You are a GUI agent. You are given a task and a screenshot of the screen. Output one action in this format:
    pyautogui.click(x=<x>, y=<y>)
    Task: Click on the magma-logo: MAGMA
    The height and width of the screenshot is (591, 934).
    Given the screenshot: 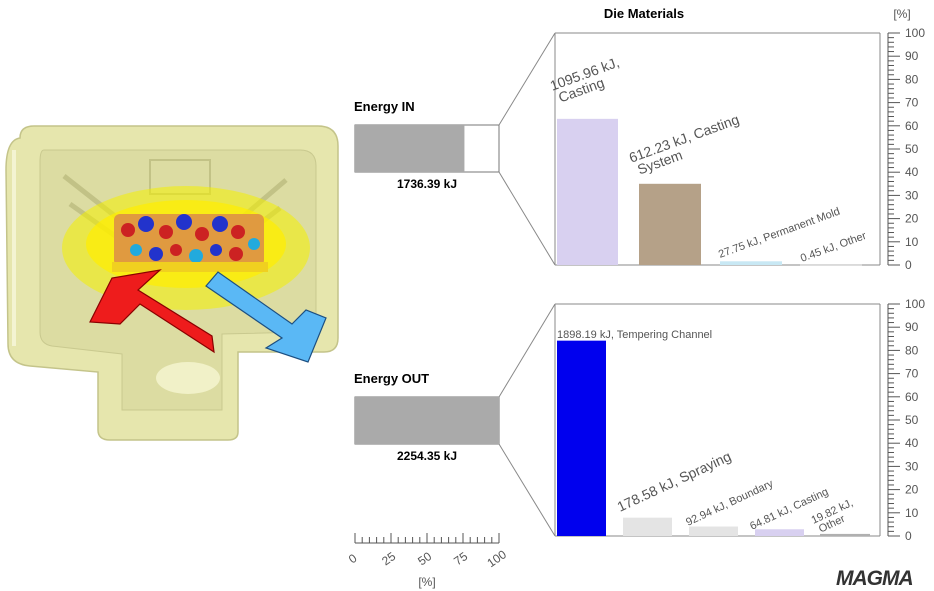 What is the action you would take?
    pyautogui.click(x=874, y=578)
    